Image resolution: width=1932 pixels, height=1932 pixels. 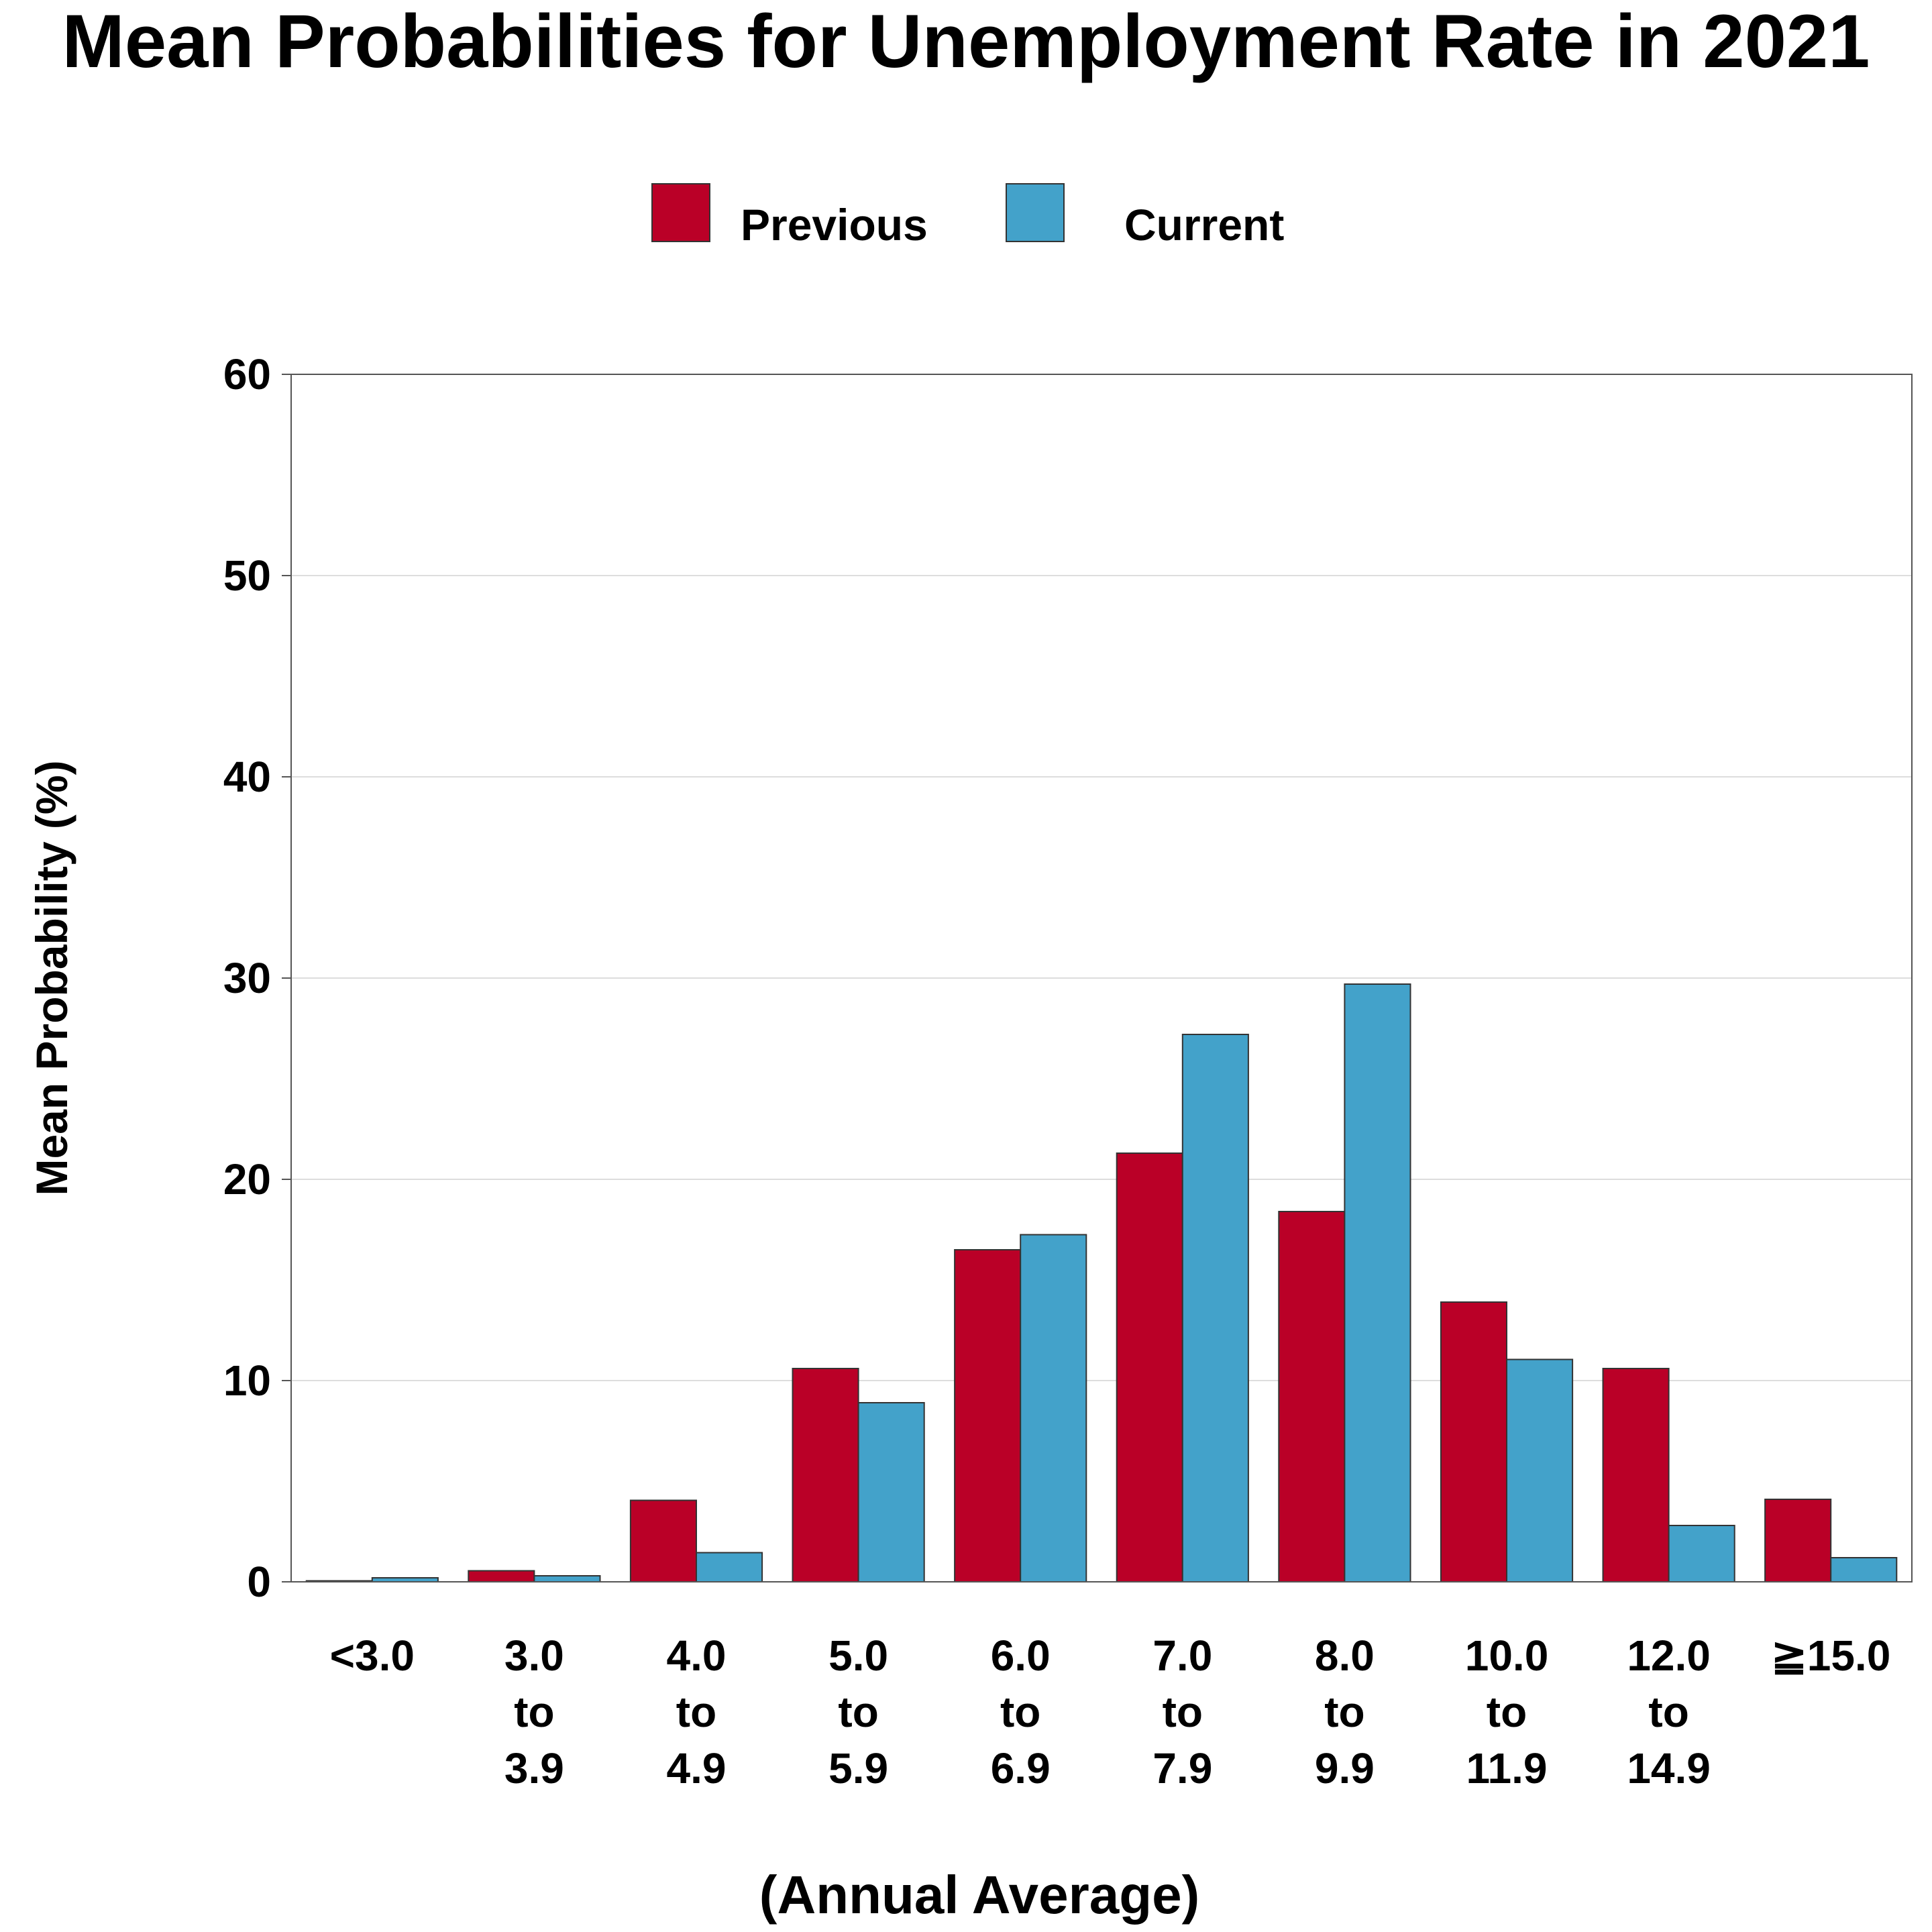 I want to click on y-tick-label: 30, so click(x=247, y=978).